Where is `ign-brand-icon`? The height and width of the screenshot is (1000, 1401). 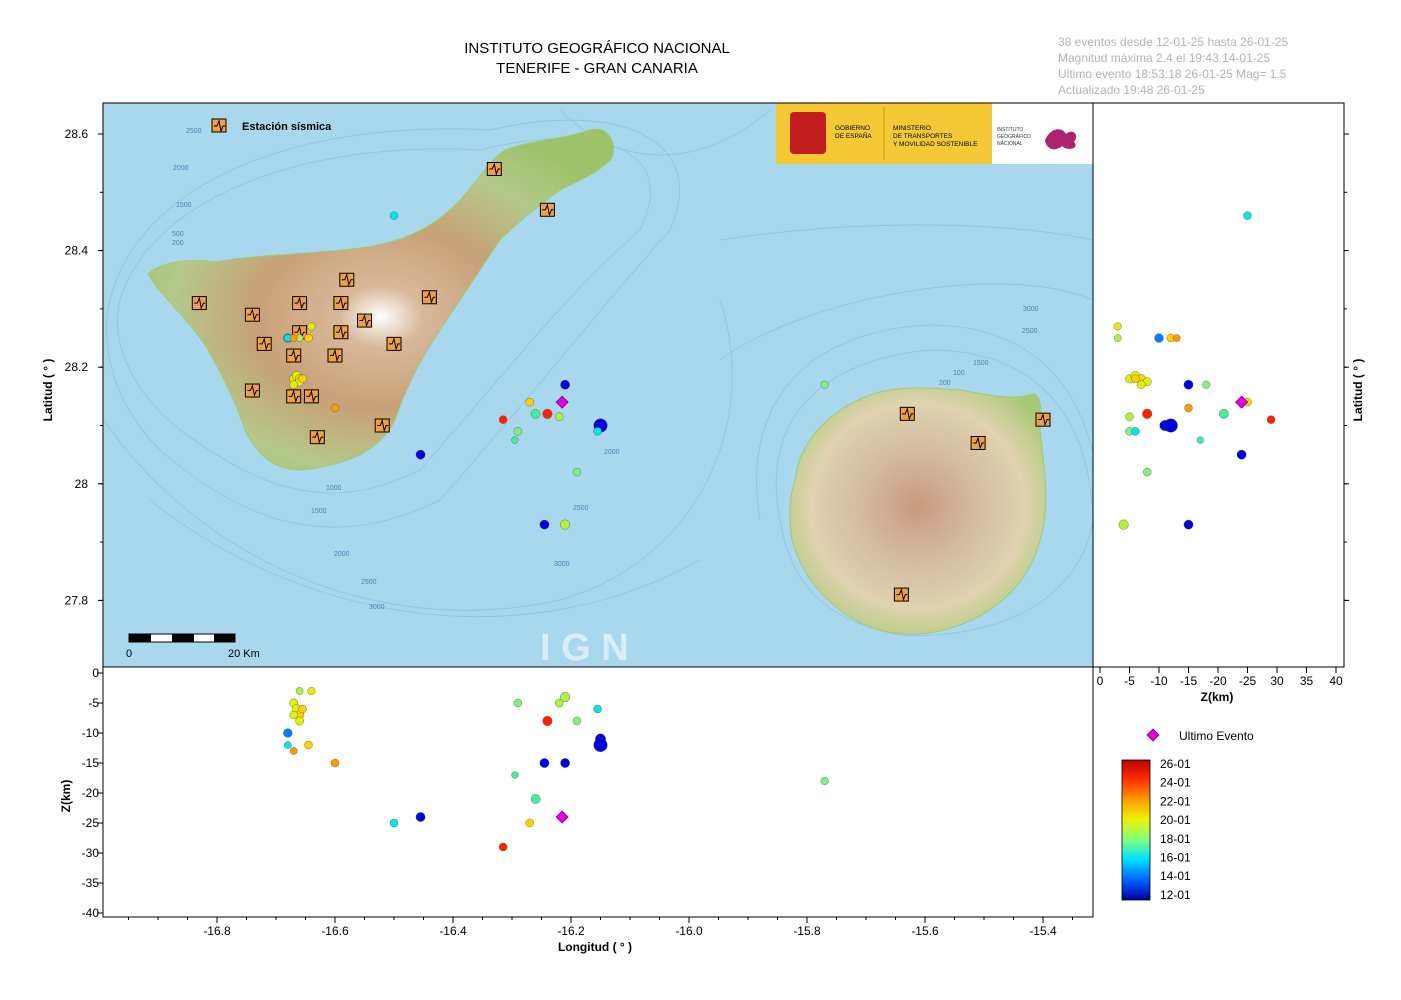
ign-brand-icon is located at coordinates (1061, 139).